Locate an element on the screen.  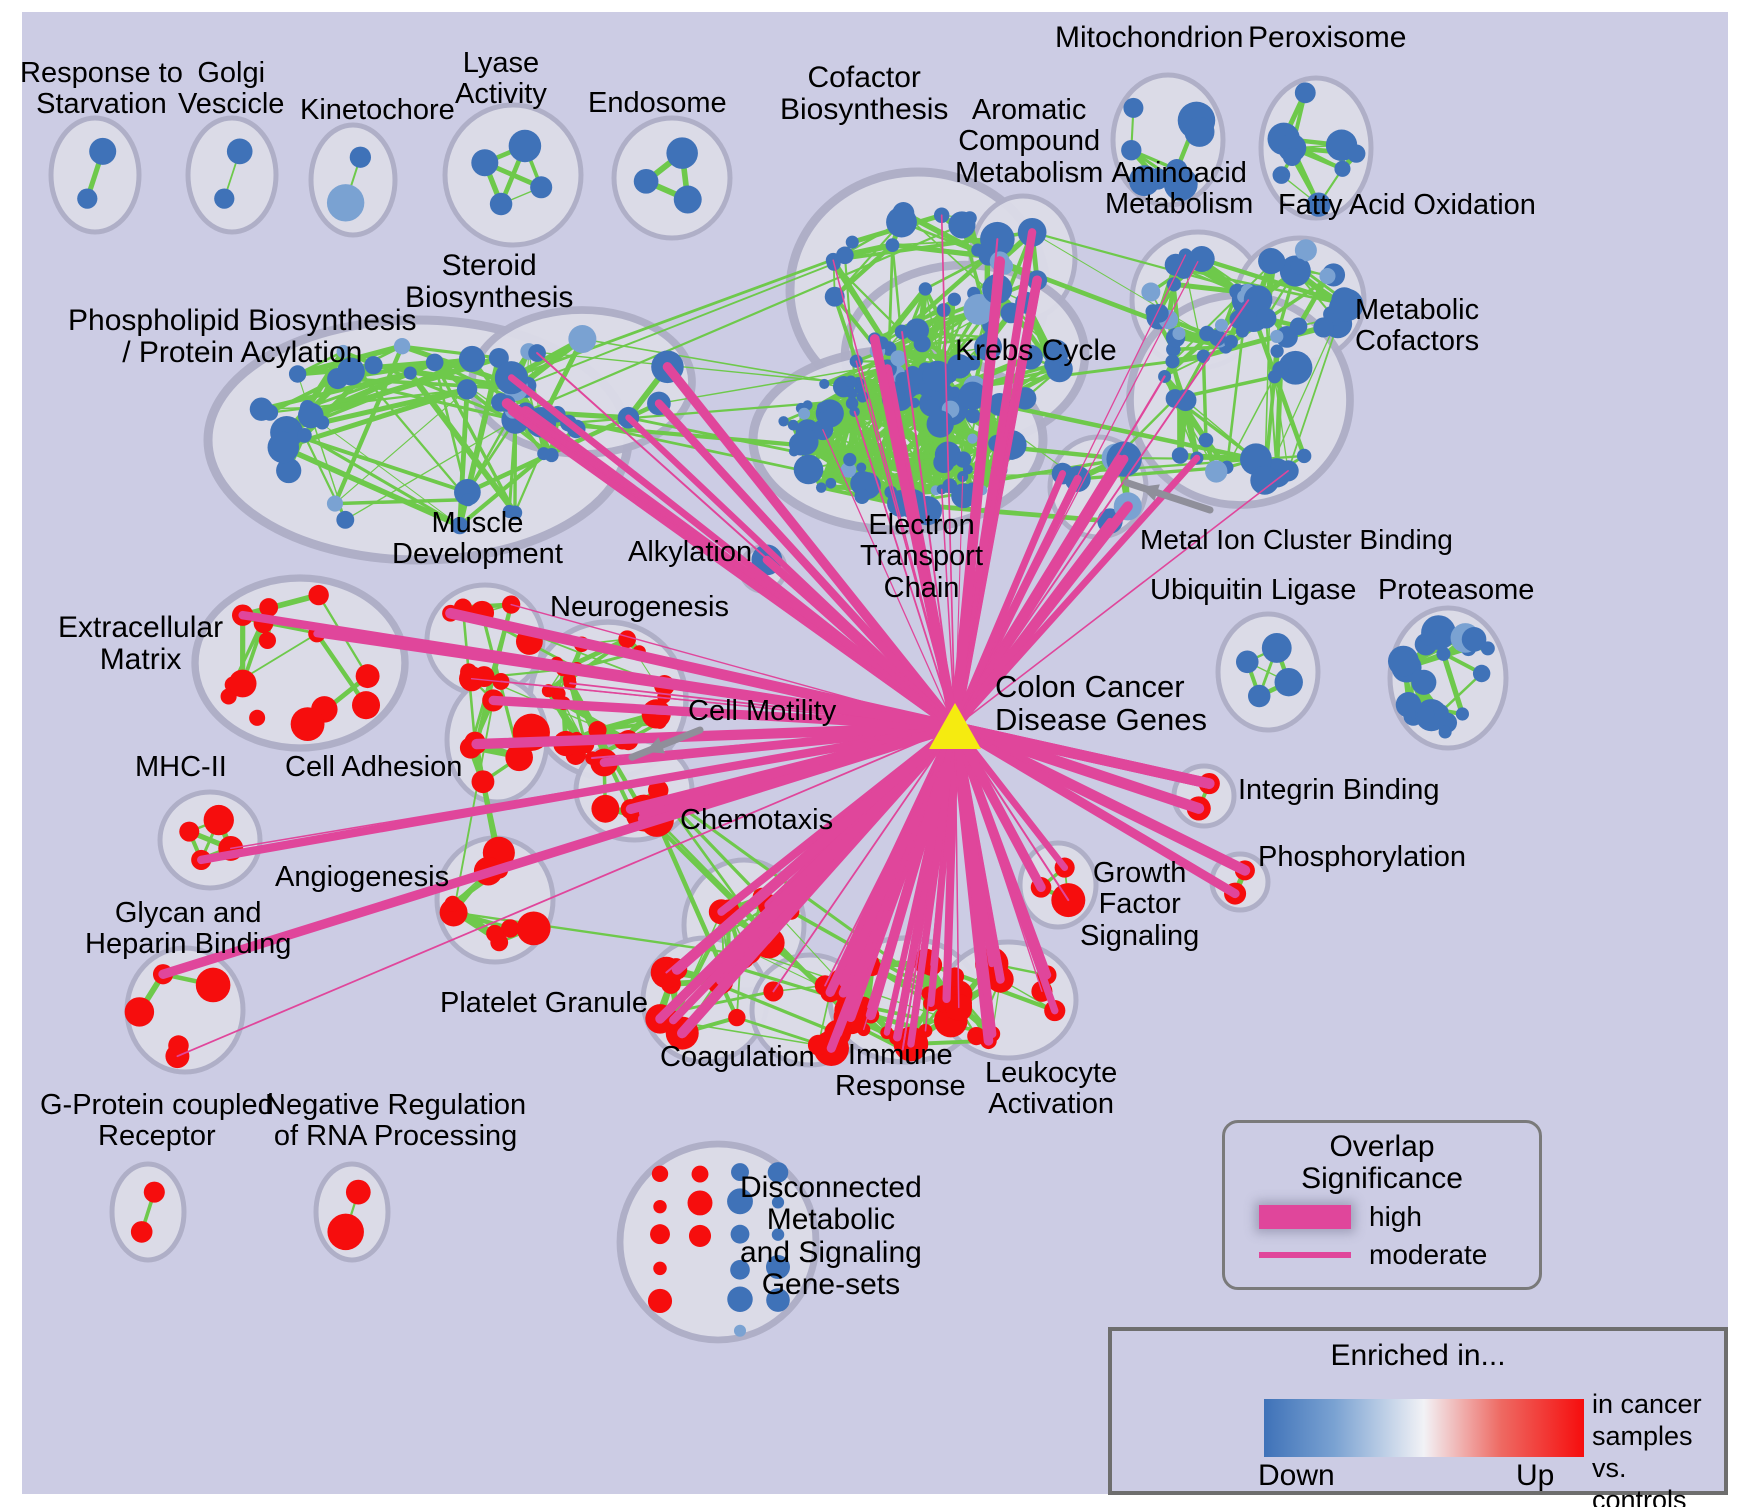
high-significance-swatch is located at coordinates (1305, 1216).